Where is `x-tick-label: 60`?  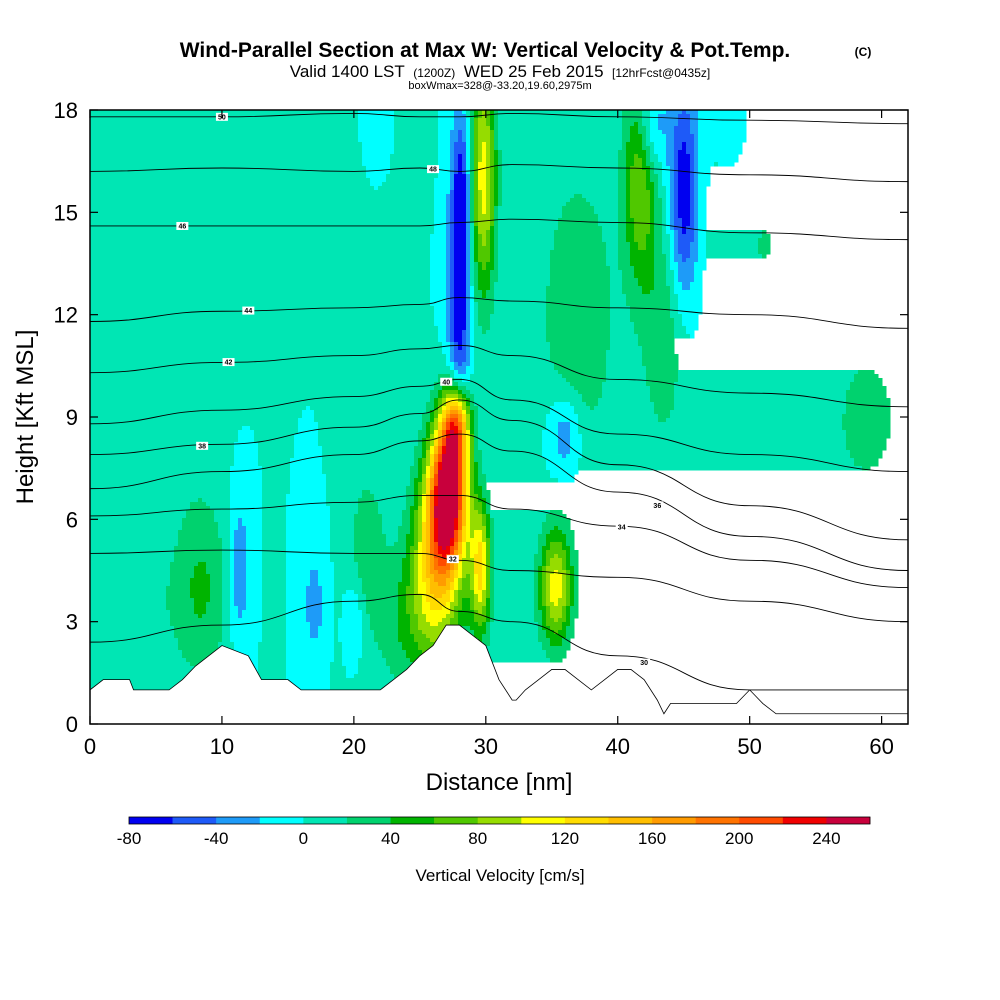 x-tick-label: 60 is located at coordinates (881, 746).